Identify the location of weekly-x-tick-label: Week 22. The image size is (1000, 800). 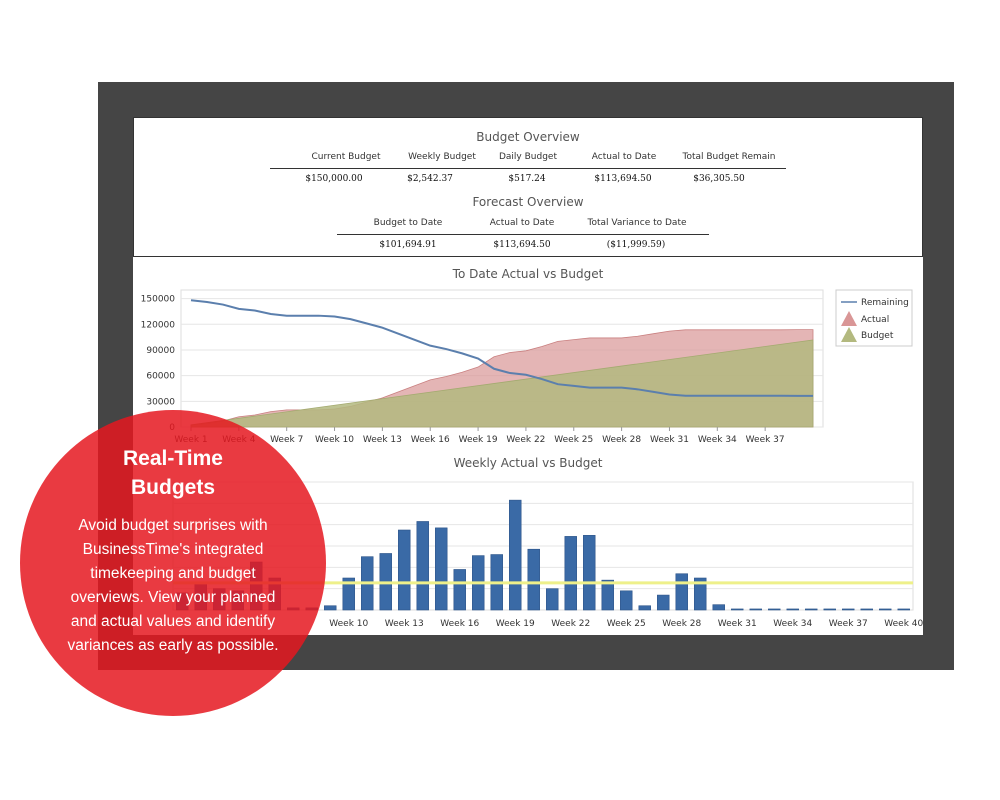
(570, 624).